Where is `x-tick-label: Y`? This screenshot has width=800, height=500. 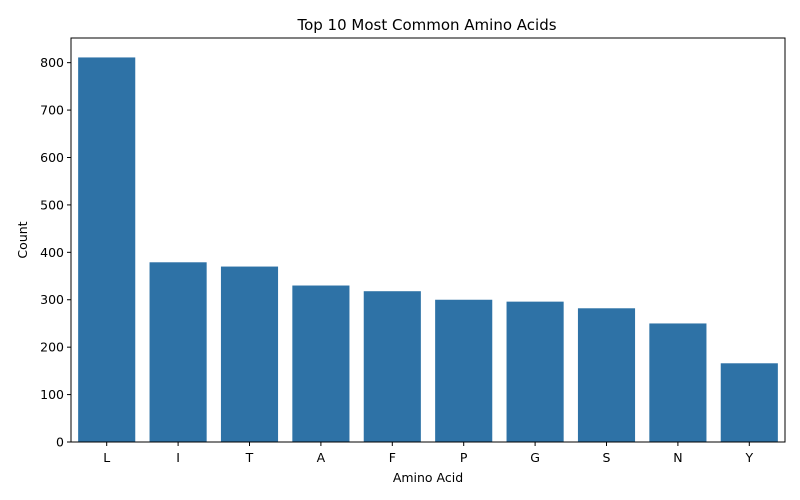 x-tick-label: Y is located at coordinates (748, 457).